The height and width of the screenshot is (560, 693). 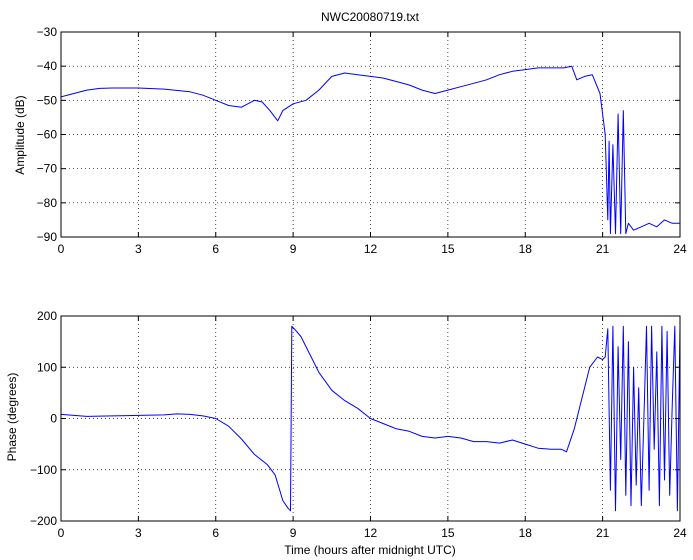 What do you see at coordinates (215, 533) in the screenshot?
I see `phase-xtick-label: 6` at bounding box center [215, 533].